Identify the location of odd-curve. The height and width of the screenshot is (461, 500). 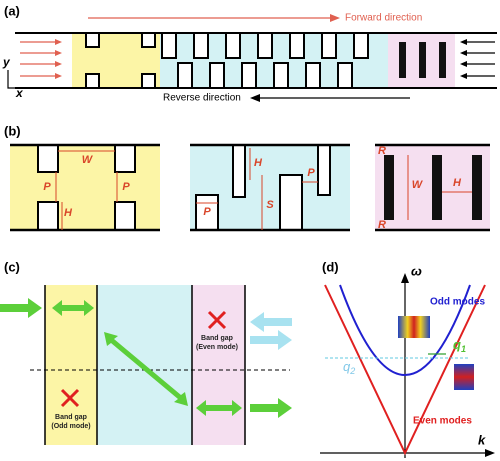
(405, 330).